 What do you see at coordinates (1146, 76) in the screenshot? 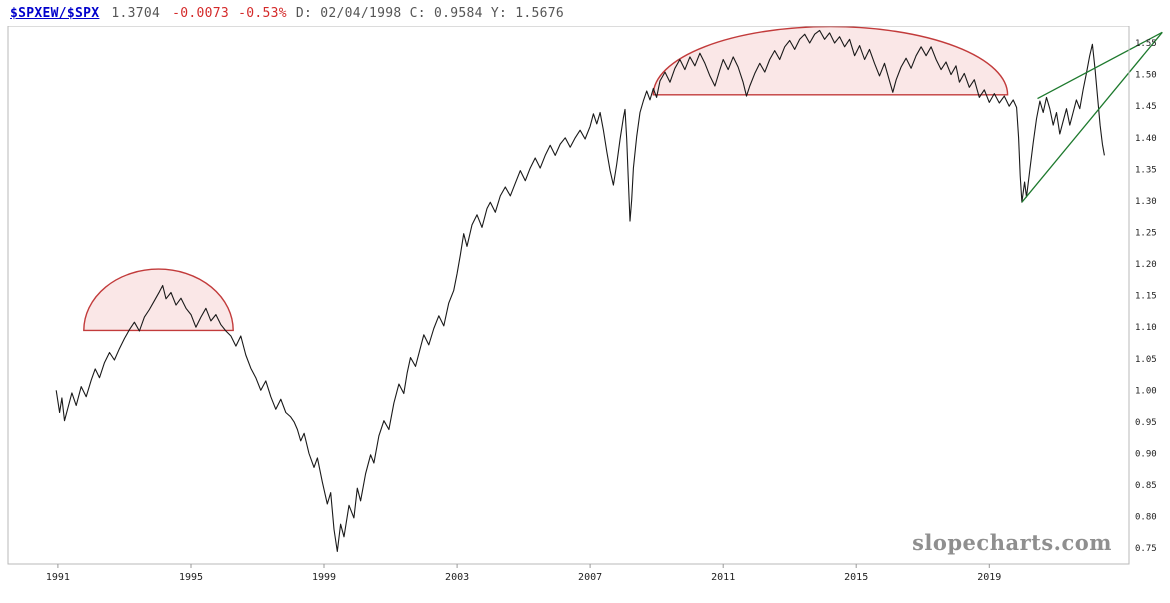
I see `y-axis-label: 1.50` at bounding box center [1146, 76].